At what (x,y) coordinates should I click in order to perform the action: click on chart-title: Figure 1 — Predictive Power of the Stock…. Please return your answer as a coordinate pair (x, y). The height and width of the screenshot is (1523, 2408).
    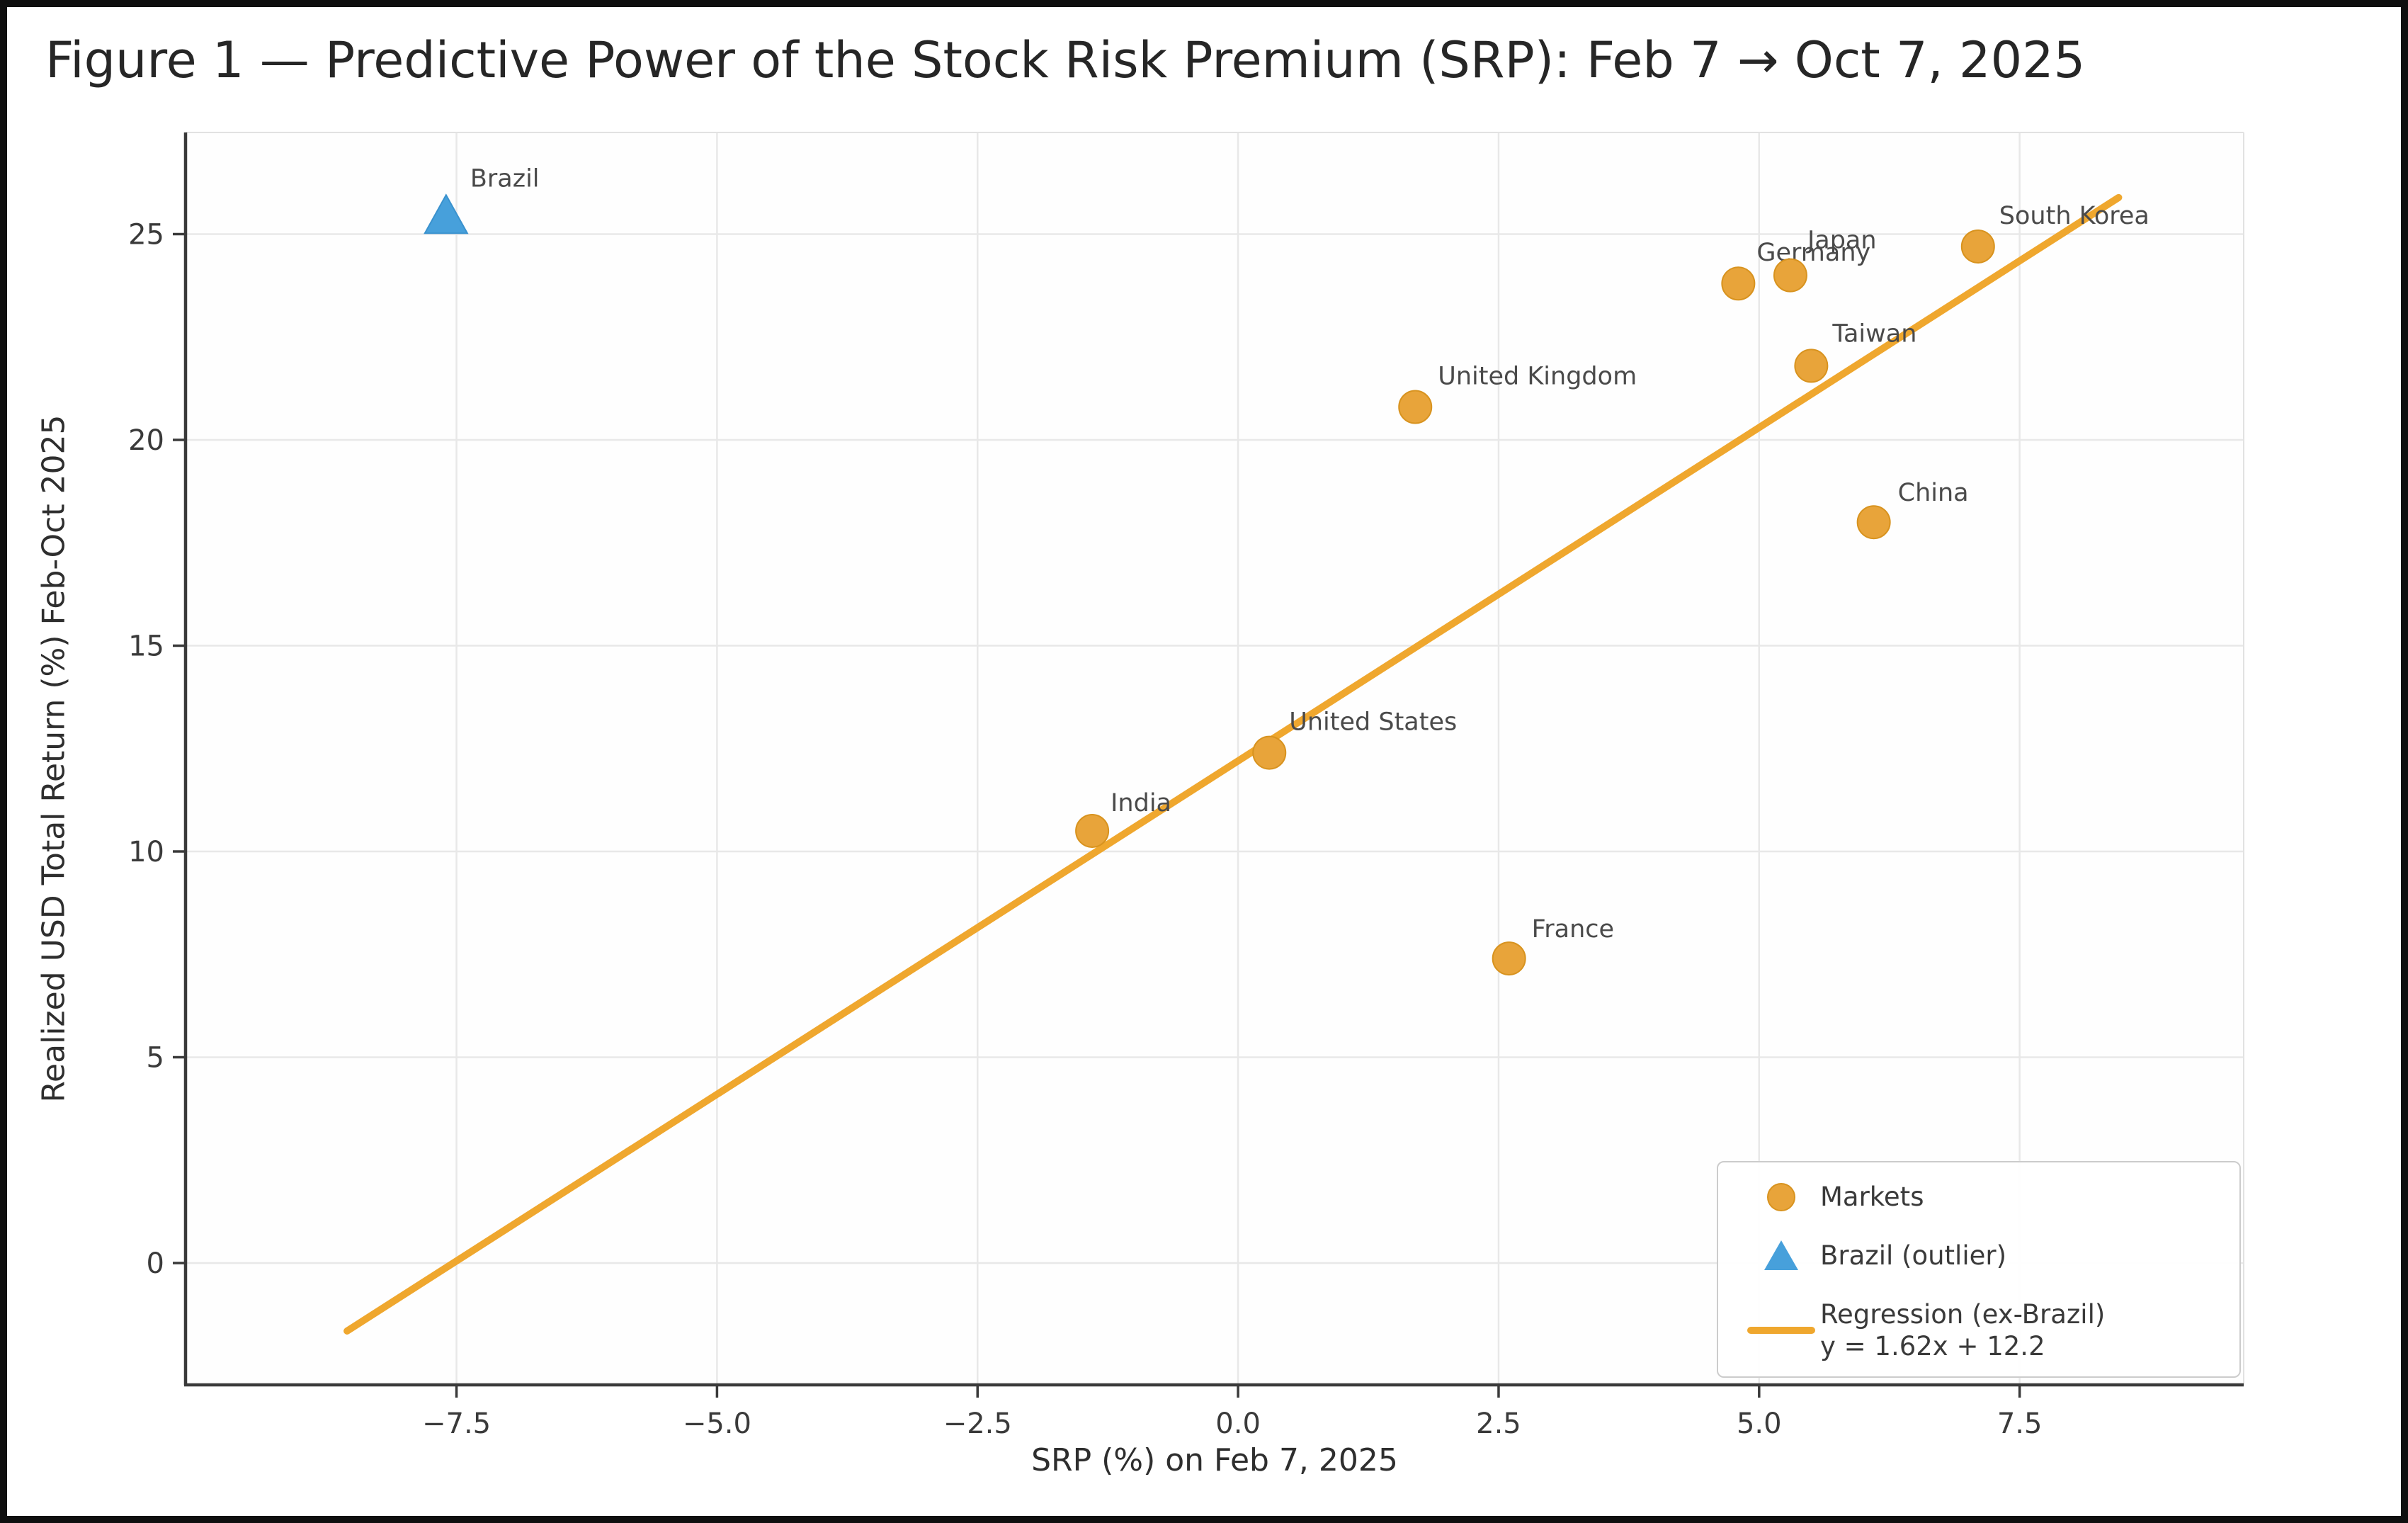
    Looking at the image, I should click on (1065, 60).